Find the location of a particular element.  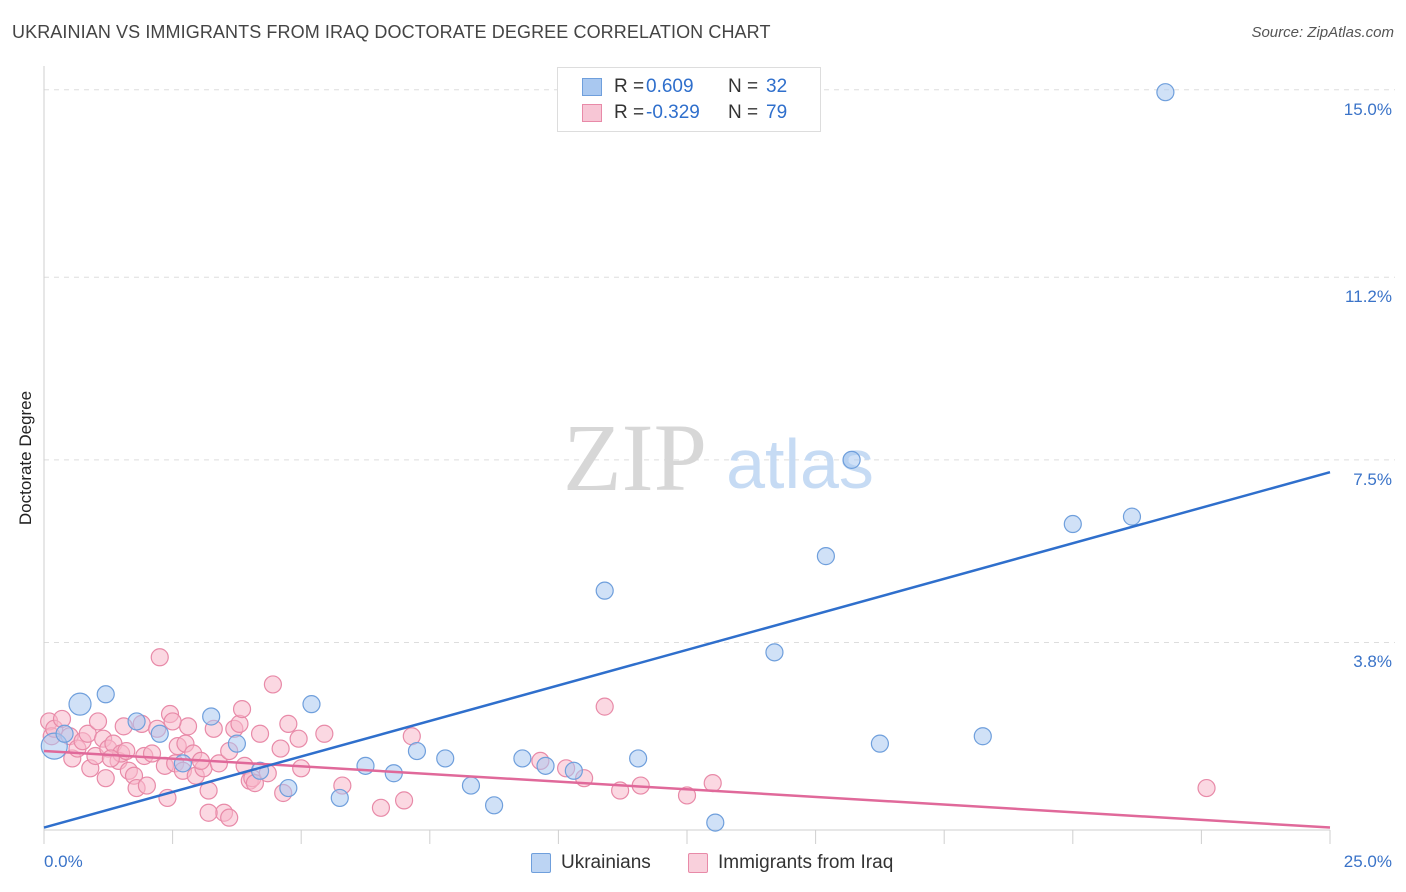

legend-row-ukrainians: R = 0.609 N = 32 is located at coordinates (684, 87).